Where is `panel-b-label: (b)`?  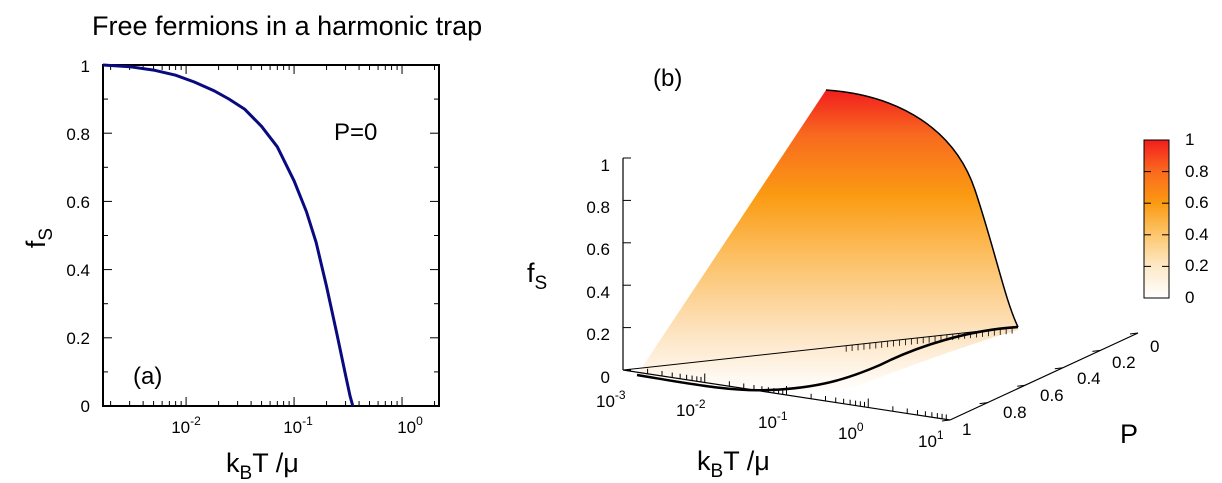 panel-b-label: (b) is located at coordinates (667, 78).